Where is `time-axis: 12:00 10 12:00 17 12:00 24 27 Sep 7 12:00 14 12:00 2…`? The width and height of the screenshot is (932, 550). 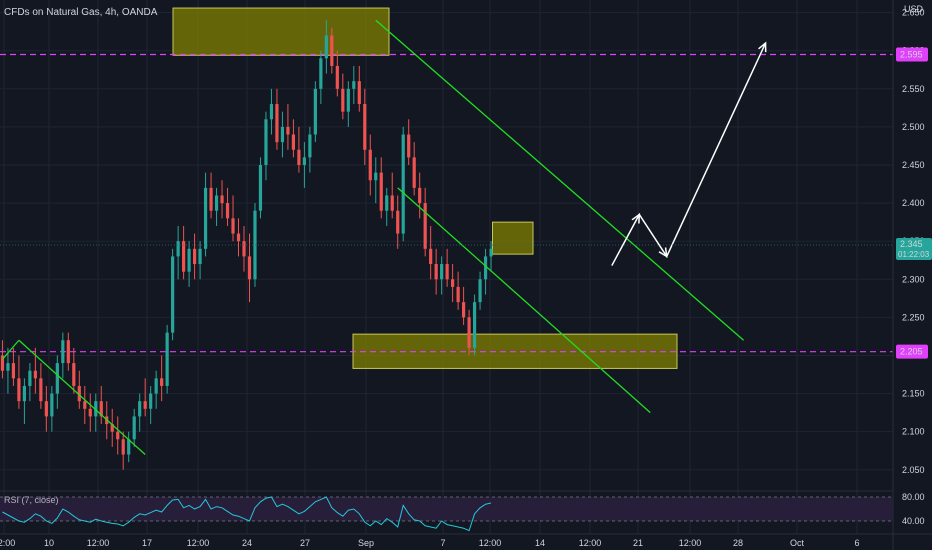 time-axis: 12:00 10 12:00 17 12:00 24 27 Sep 7 12:00 14 12:00 2… is located at coordinates (430, 543).